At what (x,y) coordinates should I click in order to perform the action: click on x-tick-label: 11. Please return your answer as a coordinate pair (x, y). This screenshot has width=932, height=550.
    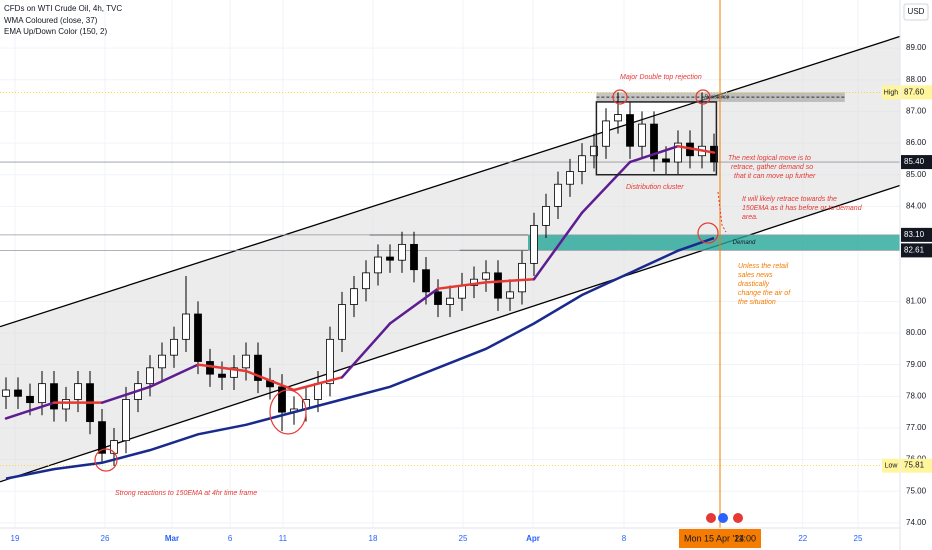
    Looking at the image, I should click on (283, 538).